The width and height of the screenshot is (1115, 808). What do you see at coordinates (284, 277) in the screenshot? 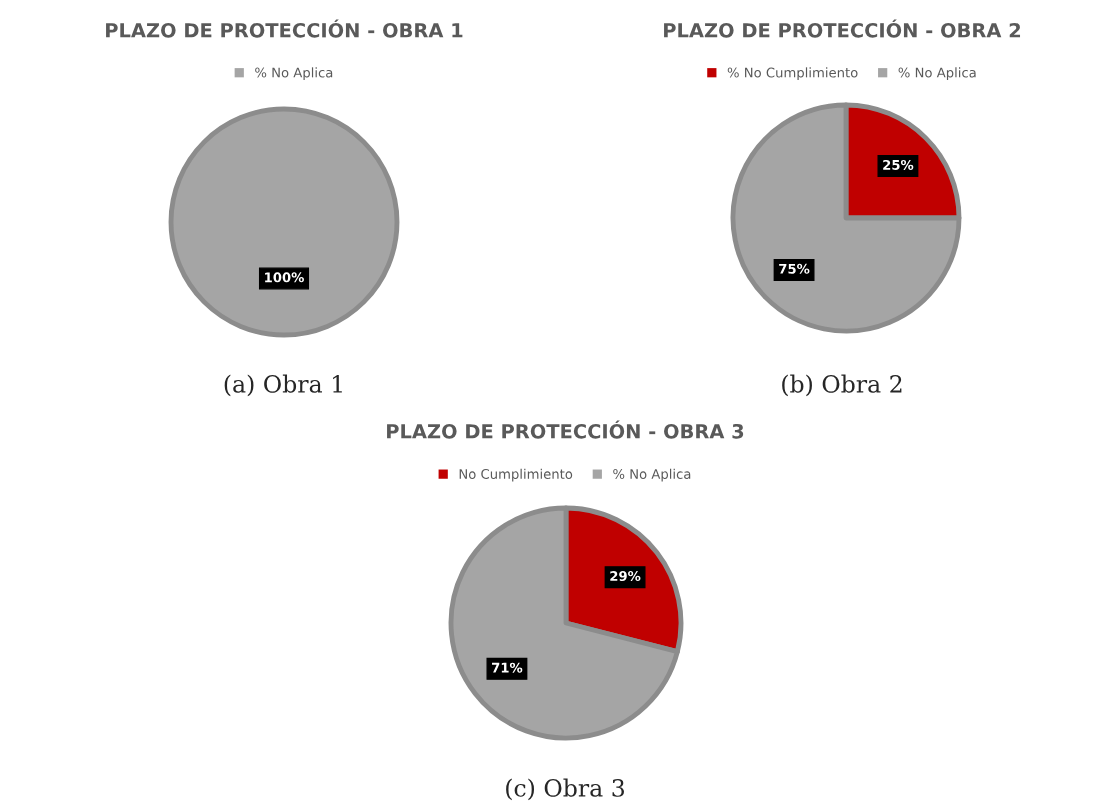
I see `data-label: 100%` at bounding box center [284, 277].